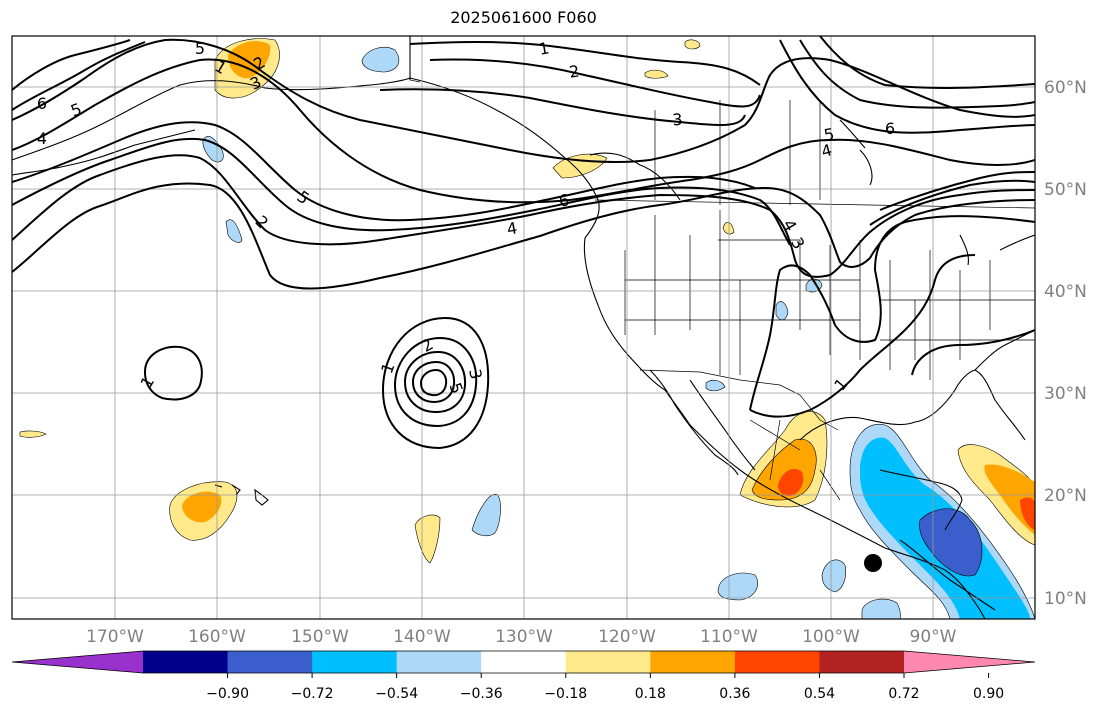 The height and width of the screenshot is (712, 1105). Describe the element at coordinates (1065, 190) in the screenshot. I see `lat-label: 50°N` at that location.